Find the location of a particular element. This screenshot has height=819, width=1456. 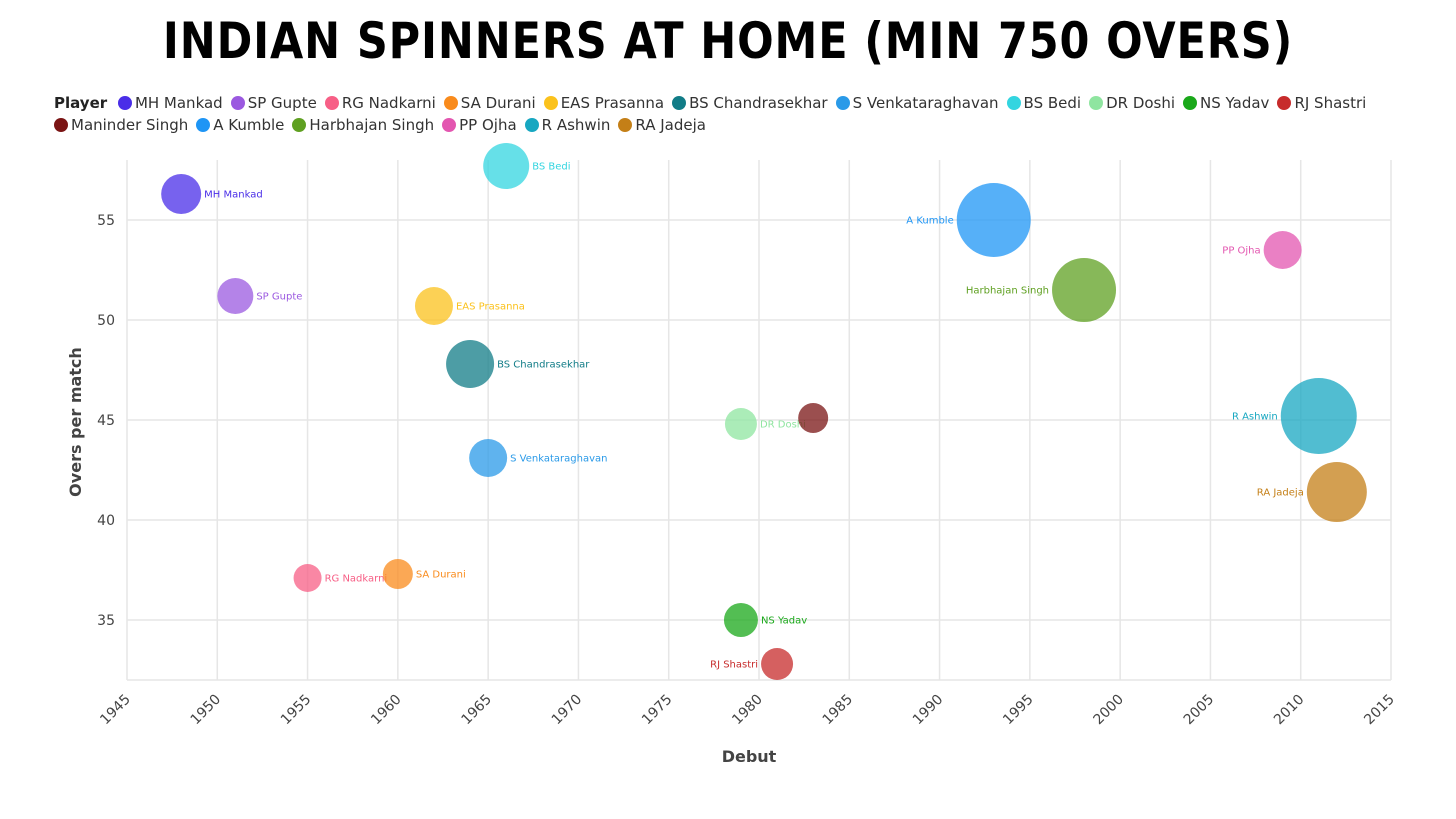

legend-label: NS Yadav is located at coordinates (1235, 103).